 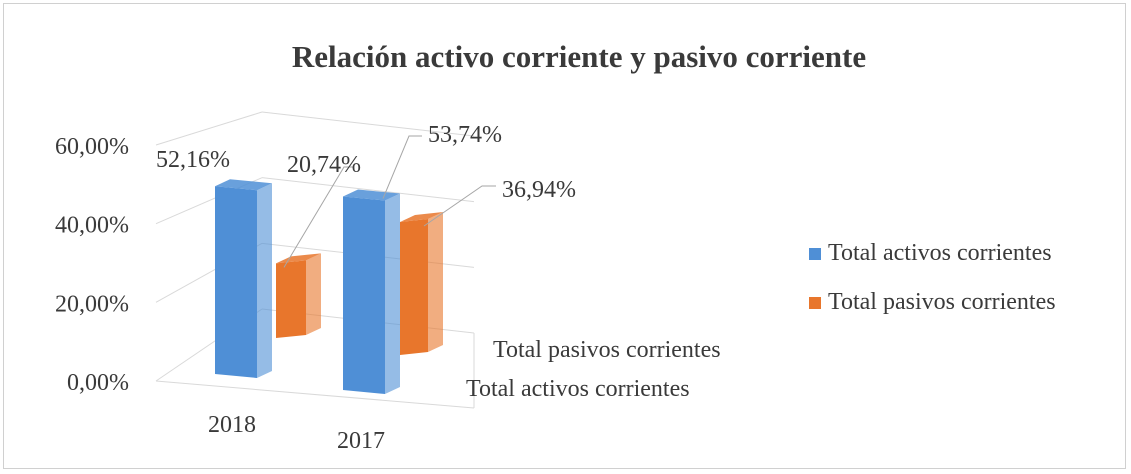 What do you see at coordinates (942, 302) in the screenshot?
I see `legend-label: Total pasivos corrientes` at bounding box center [942, 302].